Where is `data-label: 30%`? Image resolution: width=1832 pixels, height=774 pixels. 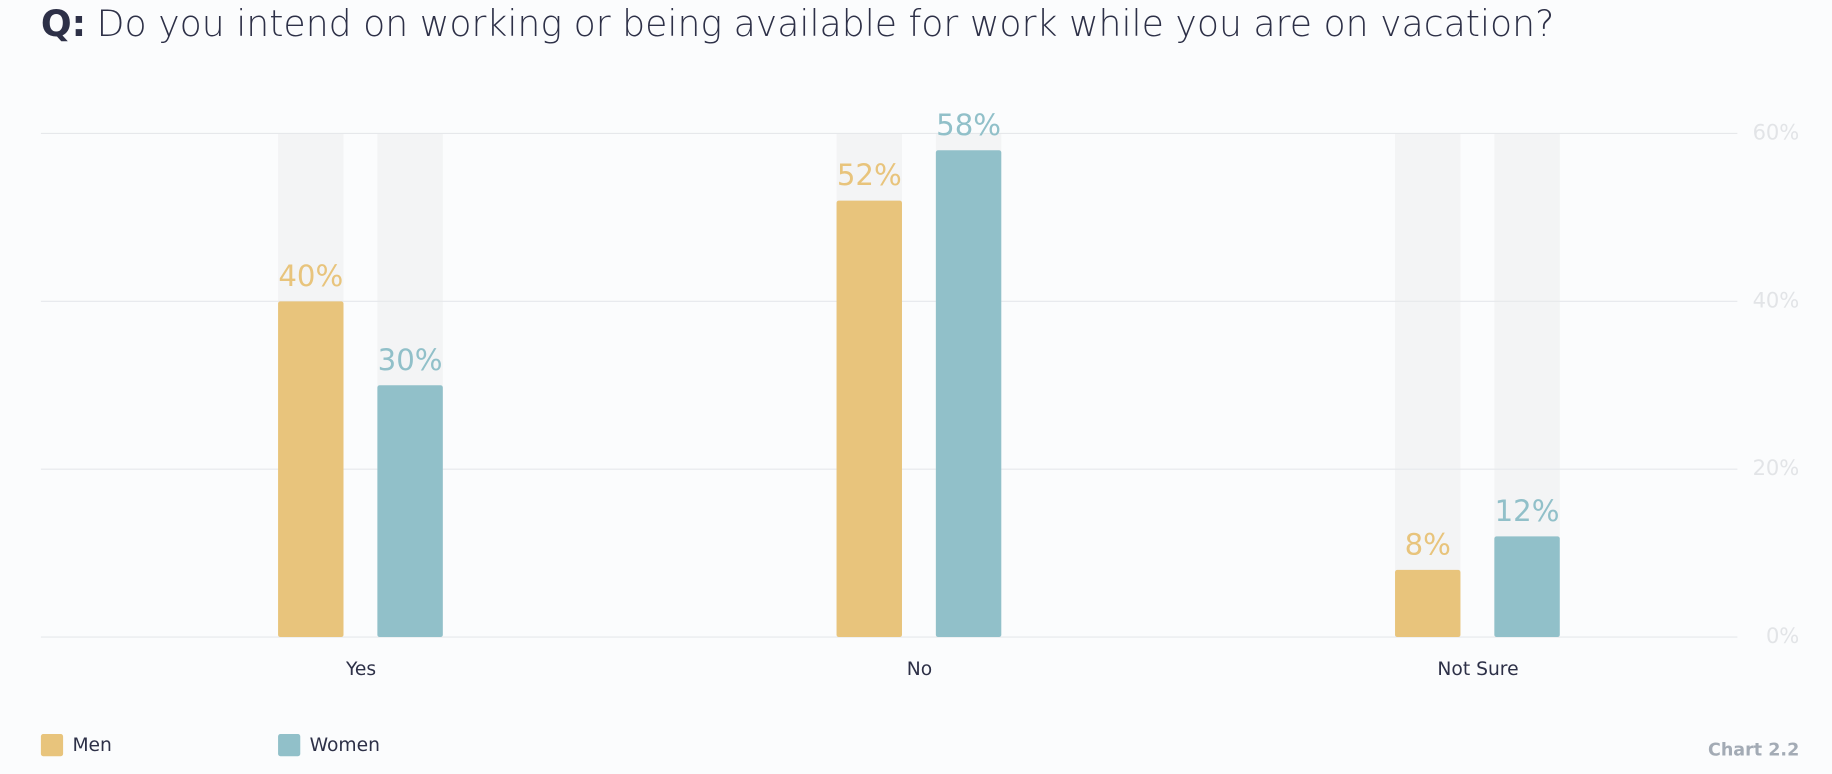
data-label: 30% is located at coordinates (410, 360).